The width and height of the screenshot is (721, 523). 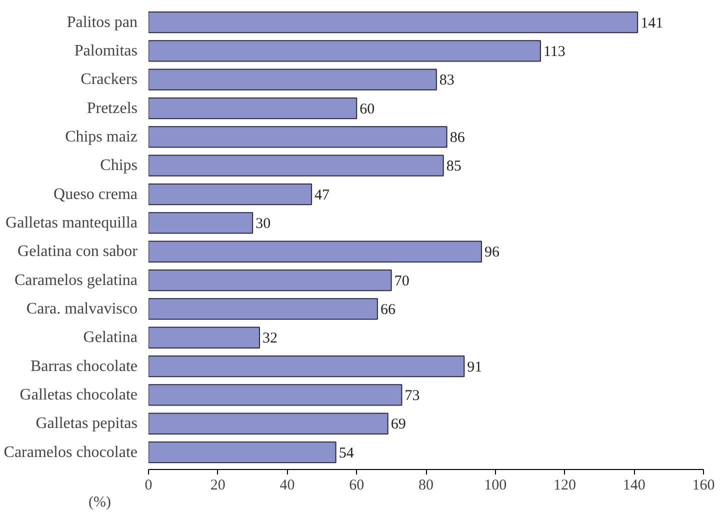 I want to click on x-tick-label: 60, so click(x=356, y=486).